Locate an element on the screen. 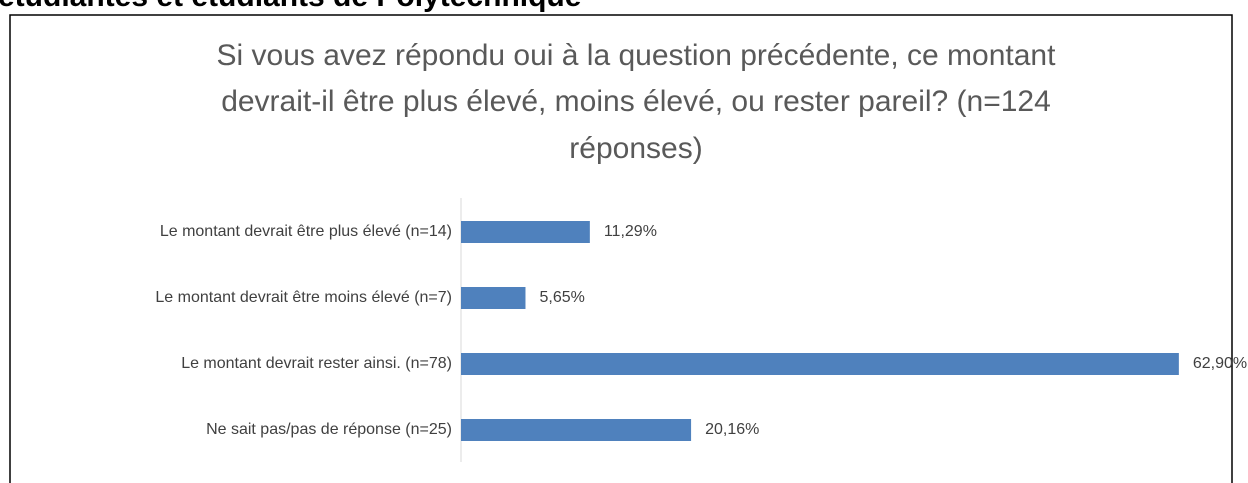 This screenshot has height=483, width=1248. y-tick-label: Ne sait pas/pas de réponse (n=25) is located at coordinates (329, 429).